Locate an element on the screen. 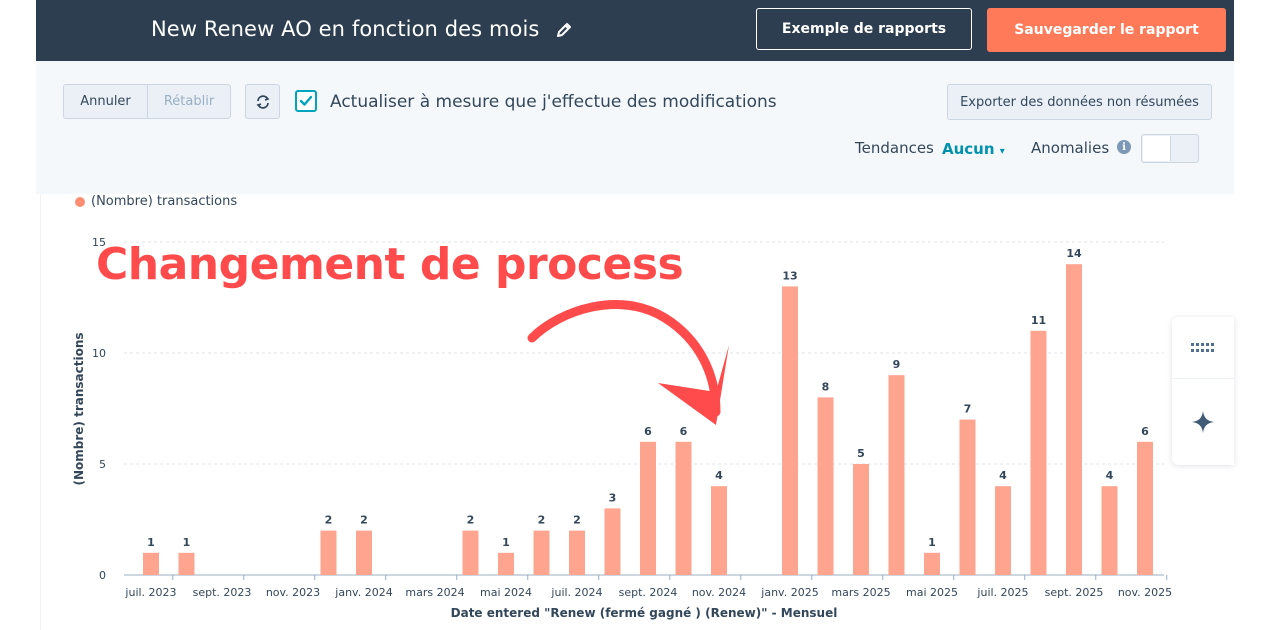 The height and width of the screenshot is (630, 1270). y-tick-label: 0 is located at coordinates (102, 575).